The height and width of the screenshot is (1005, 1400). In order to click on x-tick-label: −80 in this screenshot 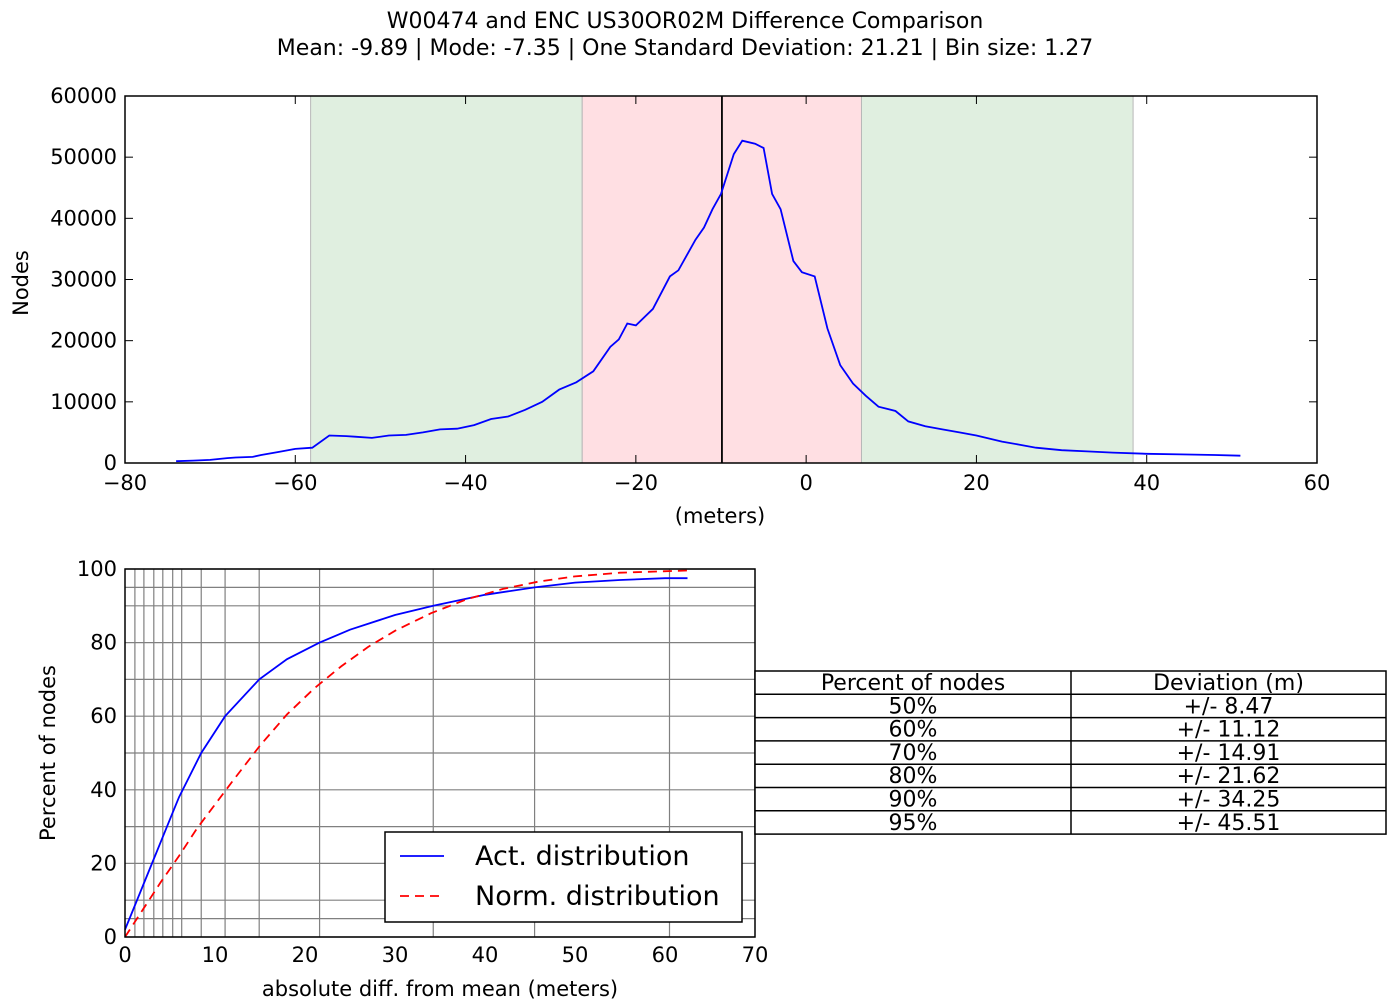, I will do `click(125, 483)`.